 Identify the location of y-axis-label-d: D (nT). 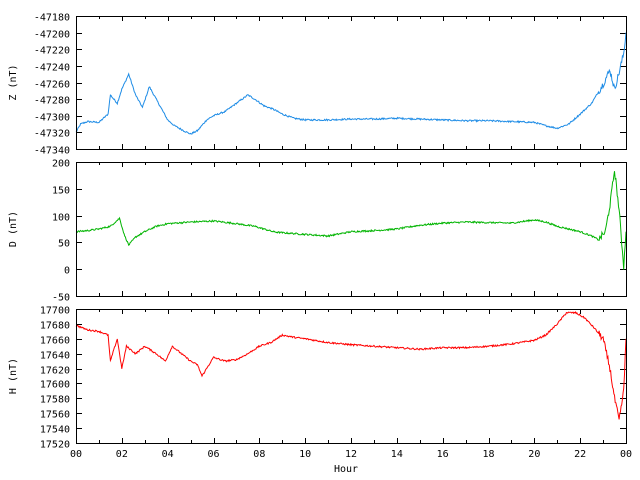
(13, 229).